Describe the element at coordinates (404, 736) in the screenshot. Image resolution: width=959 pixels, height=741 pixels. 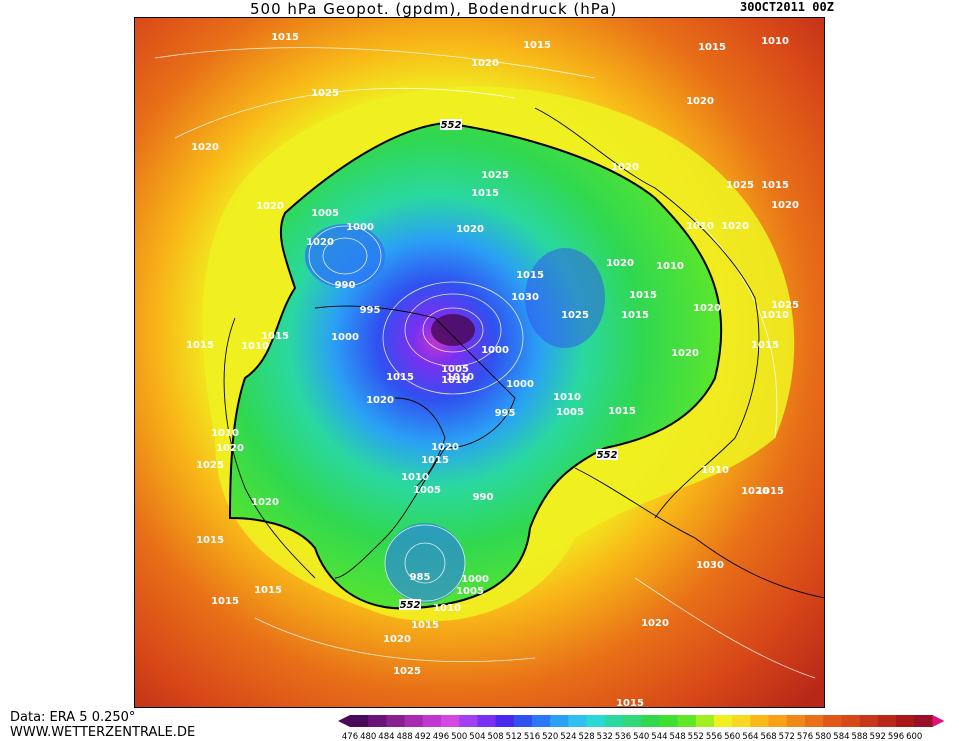
I see `legend-tick-label: 488` at that location.